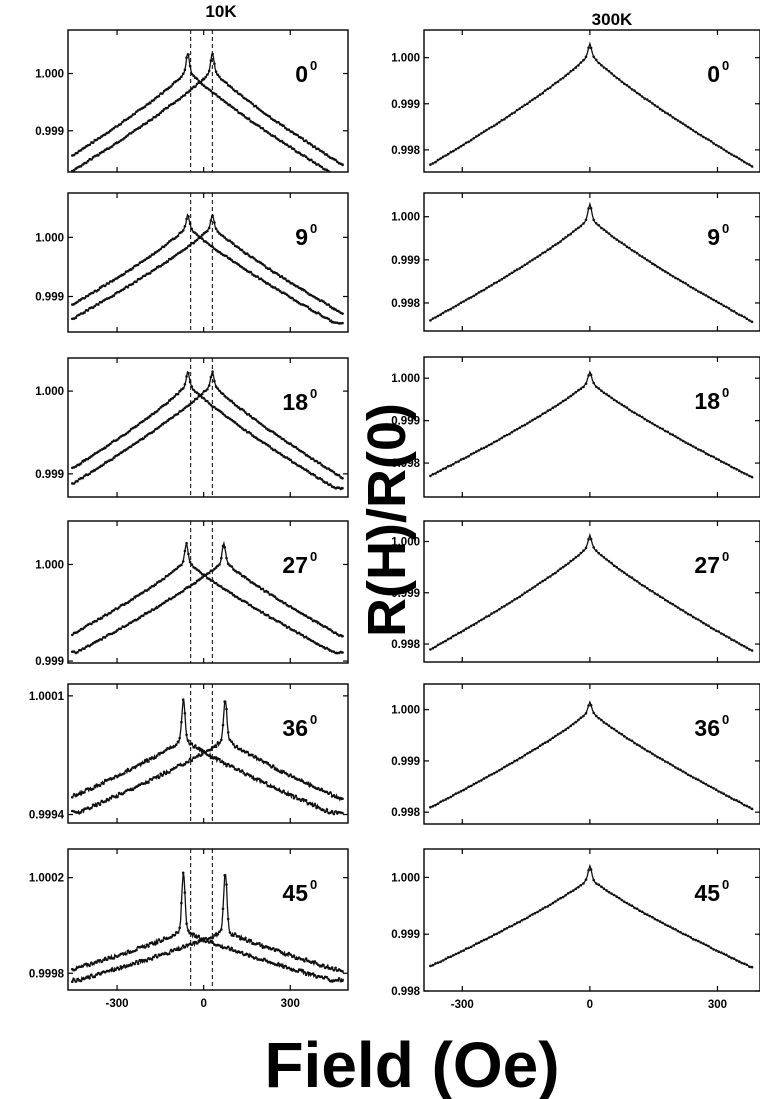  Describe the element at coordinates (290, 1004) in the screenshot. I see `x-tick-label: 300` at that location.